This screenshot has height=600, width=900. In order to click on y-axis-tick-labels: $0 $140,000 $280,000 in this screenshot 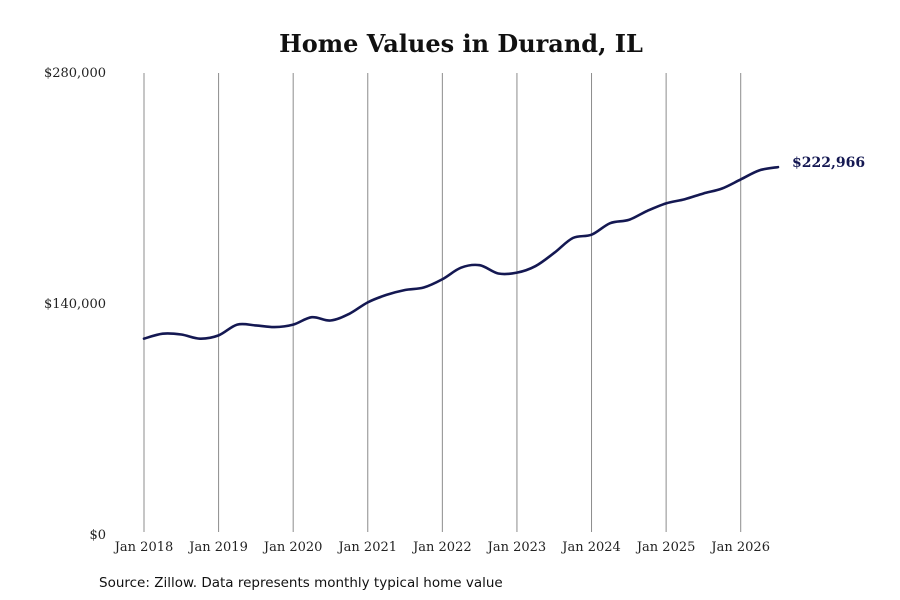, I will do `click(75, 304)`.